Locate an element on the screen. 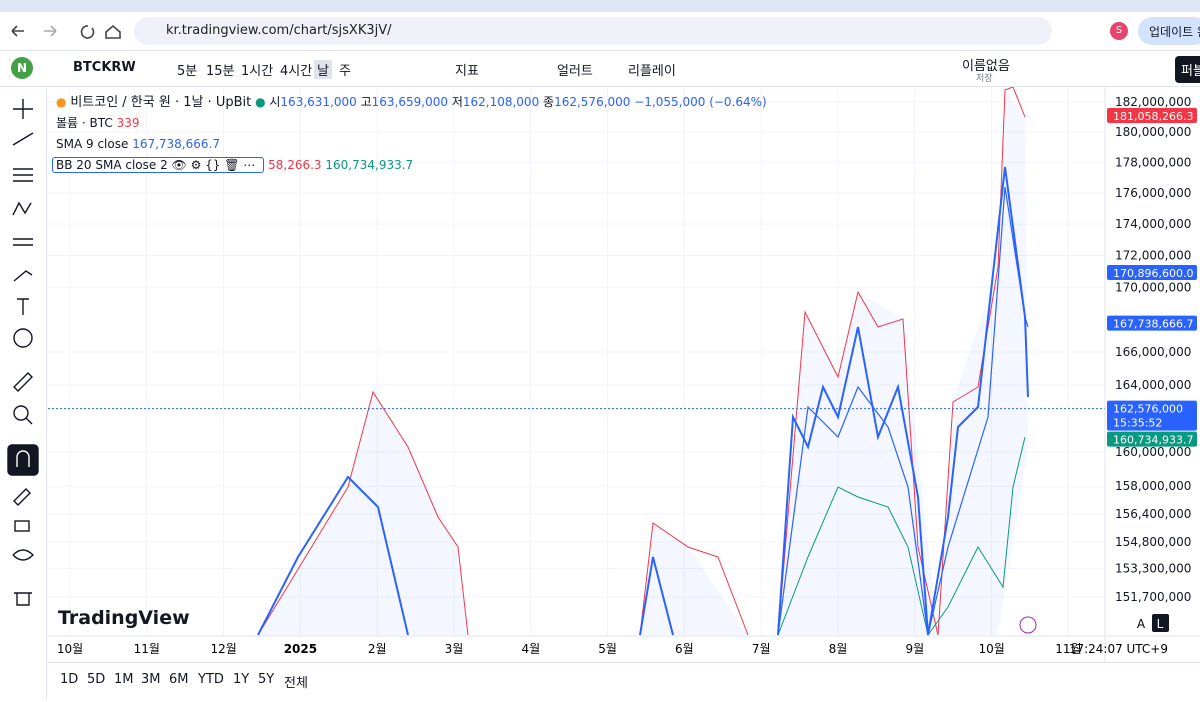 The width and height of the screenshot is (1200, 702). y-tick-label: 156,400,000 is located at coordinates (1153, 514).